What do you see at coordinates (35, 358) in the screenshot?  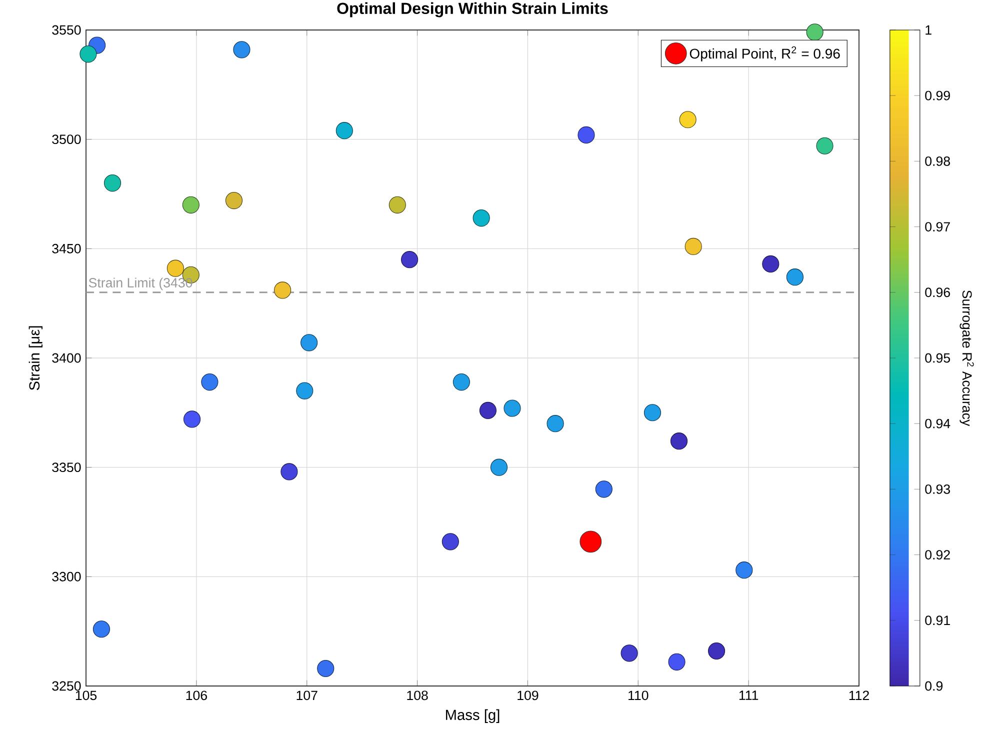 I see `y-axis-title: Strain [με]` at bounding box center [35, 358].